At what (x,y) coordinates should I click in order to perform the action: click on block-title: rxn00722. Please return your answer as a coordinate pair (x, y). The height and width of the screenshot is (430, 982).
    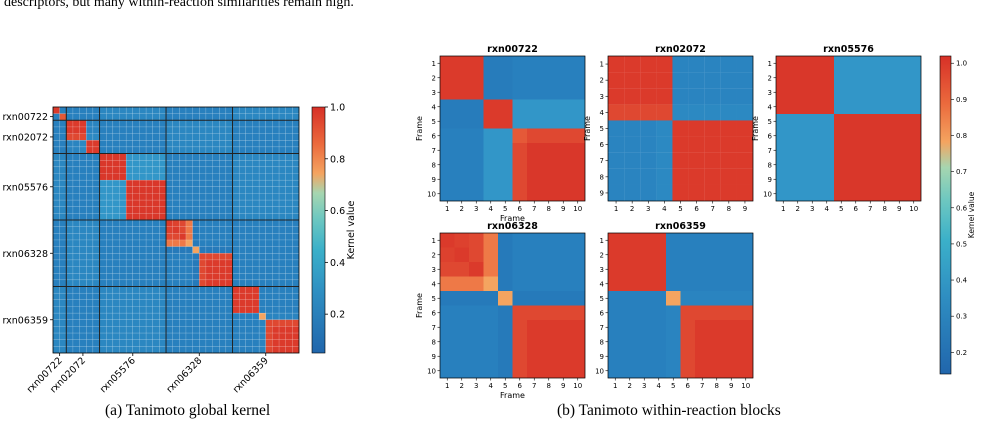
    Looking at the image, I should click on (512, 49).